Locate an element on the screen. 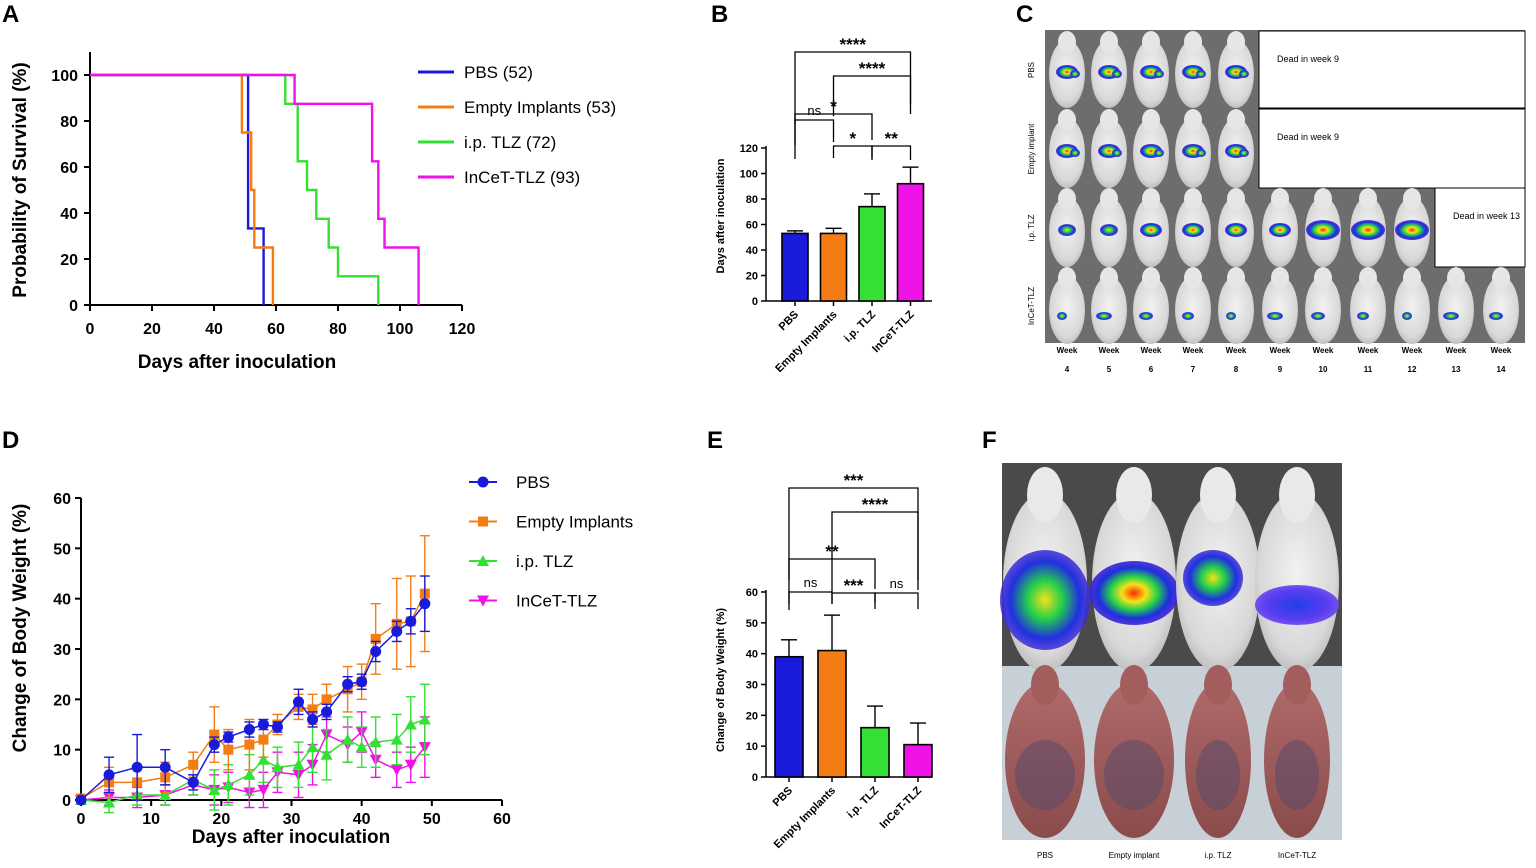 This screenshot has height=868, width=1536. mouse-label: PBS is located at coordinates (1045, 855).